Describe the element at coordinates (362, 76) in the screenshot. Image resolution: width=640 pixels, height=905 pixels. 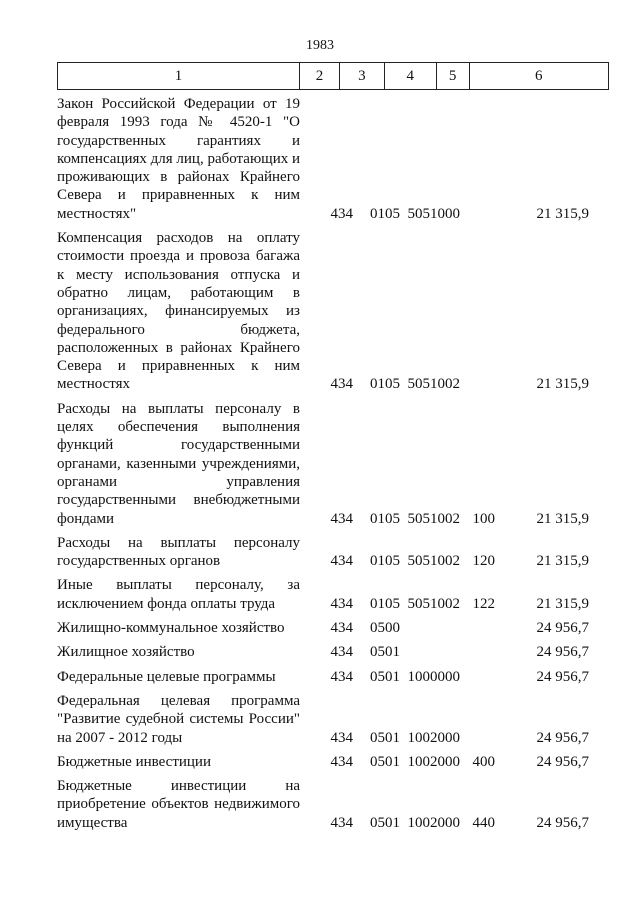
I see `header-col-3: 3` at that location.